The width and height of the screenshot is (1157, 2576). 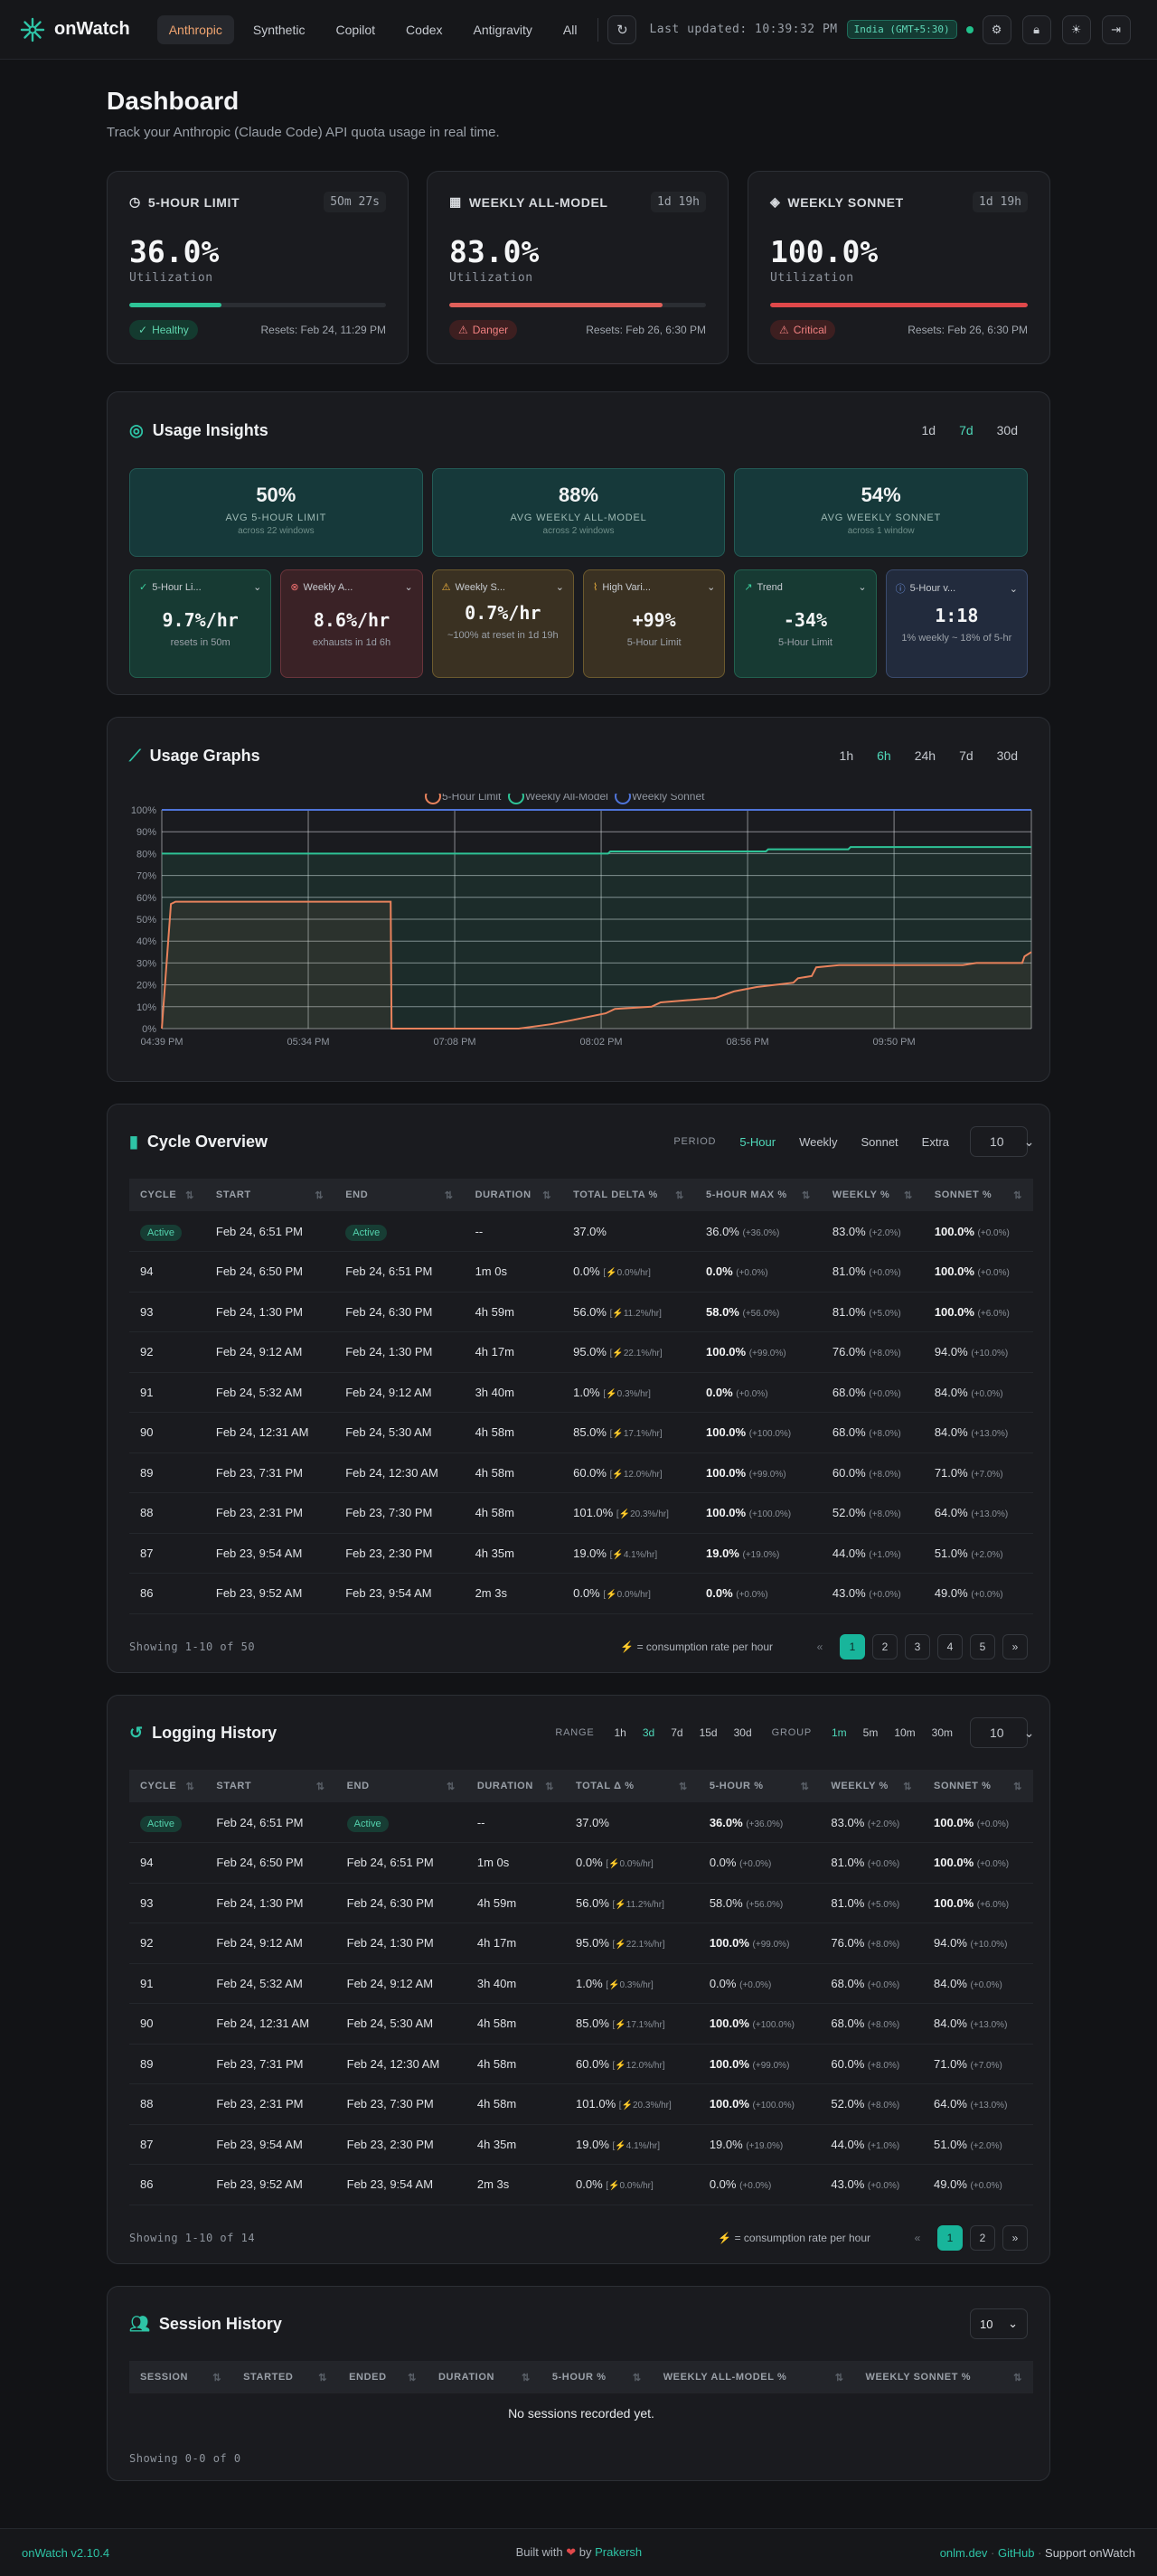 What do you see at coordinates (708, 1733) in the screenshot?
I see `log-range-15d: 15d` at bounding box center [708, 1733].